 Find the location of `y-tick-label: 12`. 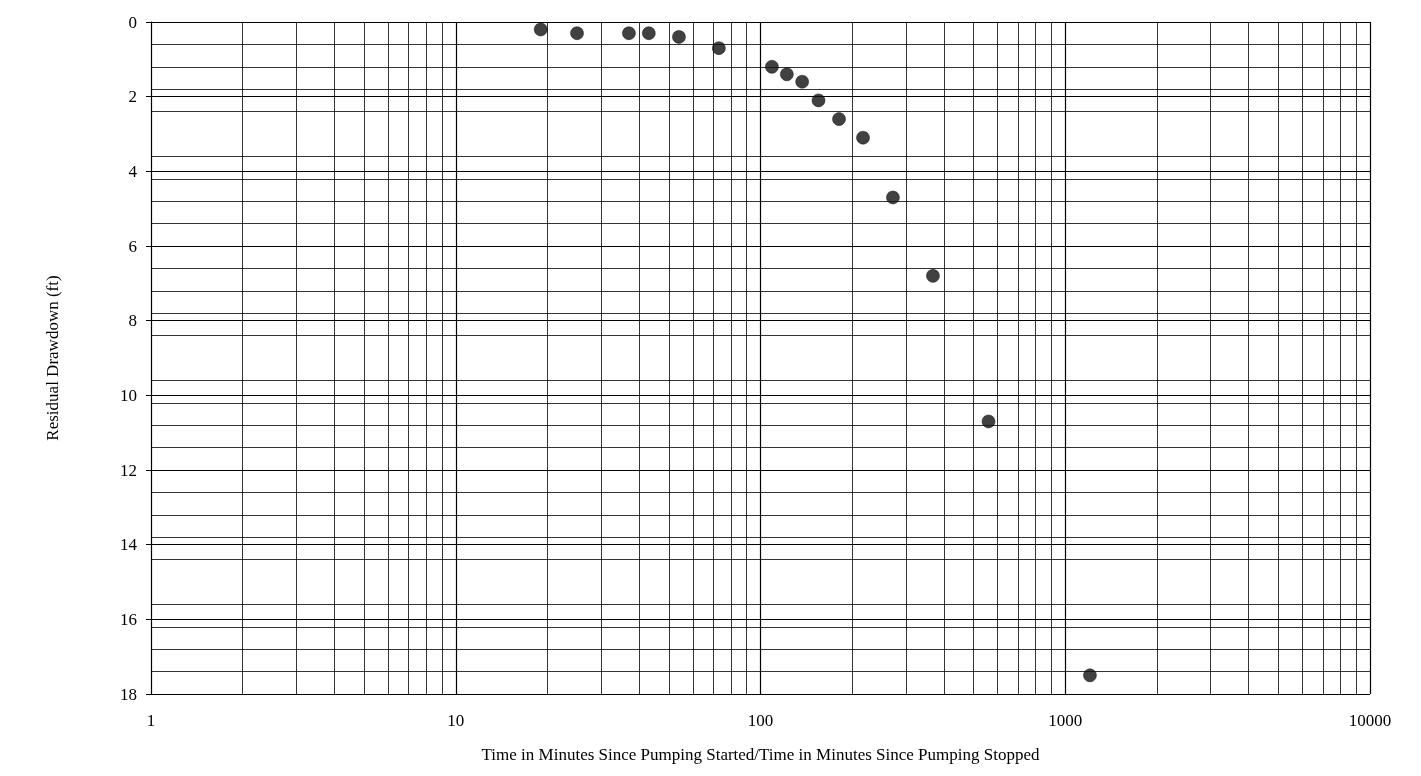

y-tick-label: 12 is located at coordinates (128, 470).